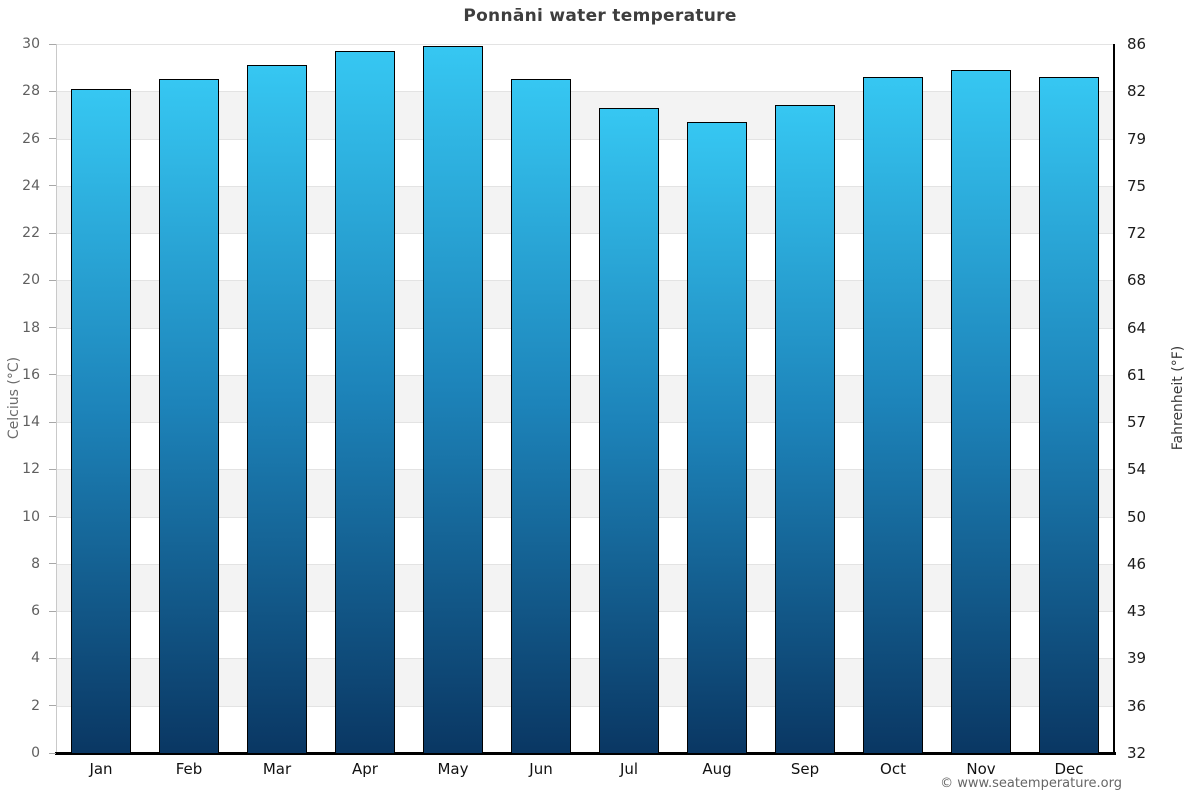 This screenshot has height=800, width=1200. What do you see at coordinates (14, 398) in the screenshot?
I see `y-axis-label-celsius: Celcius (°C)` at bounding box center [14, 398].